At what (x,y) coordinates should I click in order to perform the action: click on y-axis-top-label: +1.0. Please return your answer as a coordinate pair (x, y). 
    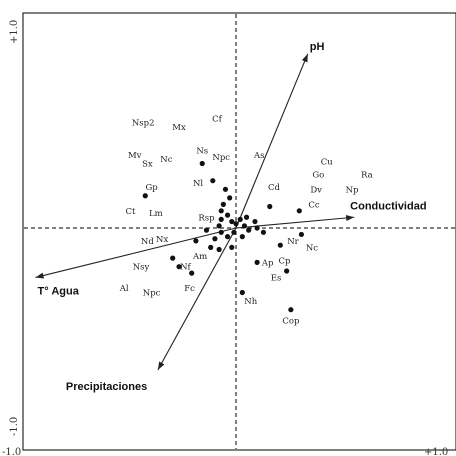
    Looking at the image, I should click on (14, 32).